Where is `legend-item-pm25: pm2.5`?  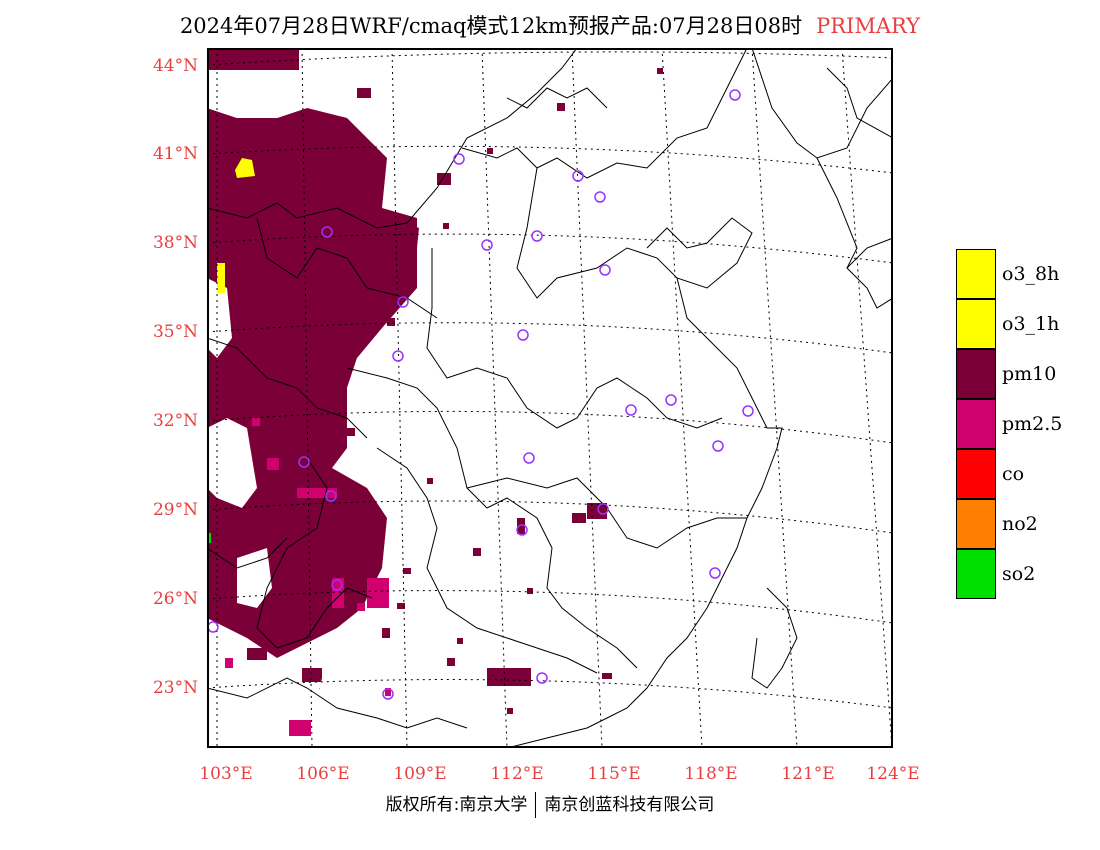
legend-item-pm25: pm2.5 is located at coordinates (1028, 424).